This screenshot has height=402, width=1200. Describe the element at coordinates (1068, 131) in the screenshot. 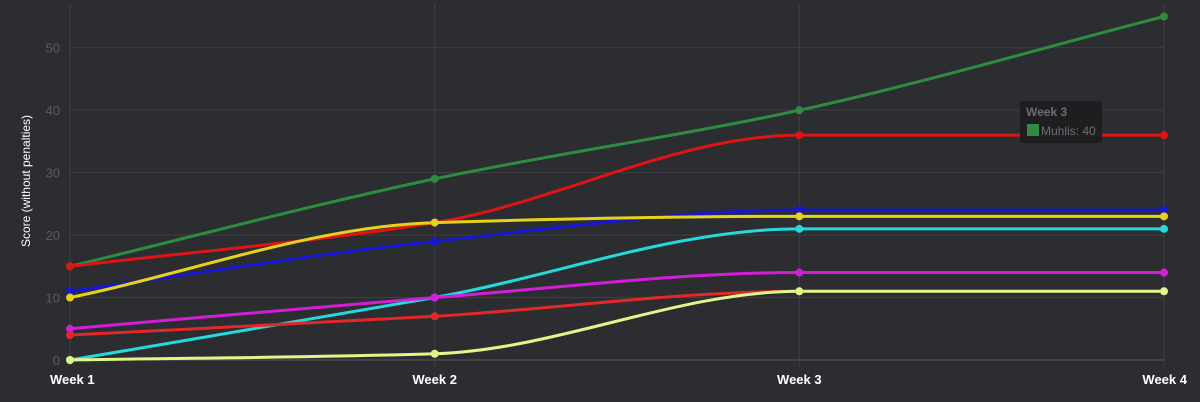

I see `tooltip-text: Muhlis: 40` at that location.